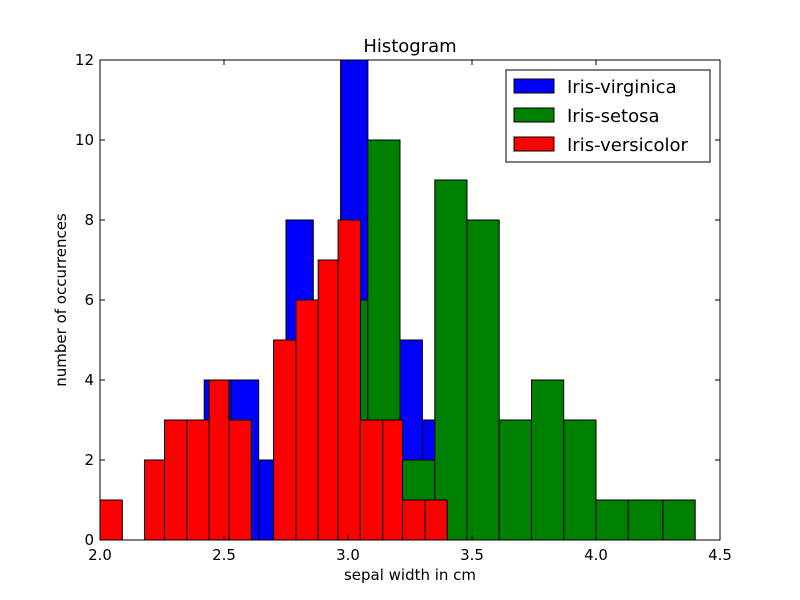 Image resolution: width=800 pixels, height=600 pixels. What do you see at coordinates (409, 46) in the screenshot?
I see `chart-title: Histogram` at bounding box center [409, 46].